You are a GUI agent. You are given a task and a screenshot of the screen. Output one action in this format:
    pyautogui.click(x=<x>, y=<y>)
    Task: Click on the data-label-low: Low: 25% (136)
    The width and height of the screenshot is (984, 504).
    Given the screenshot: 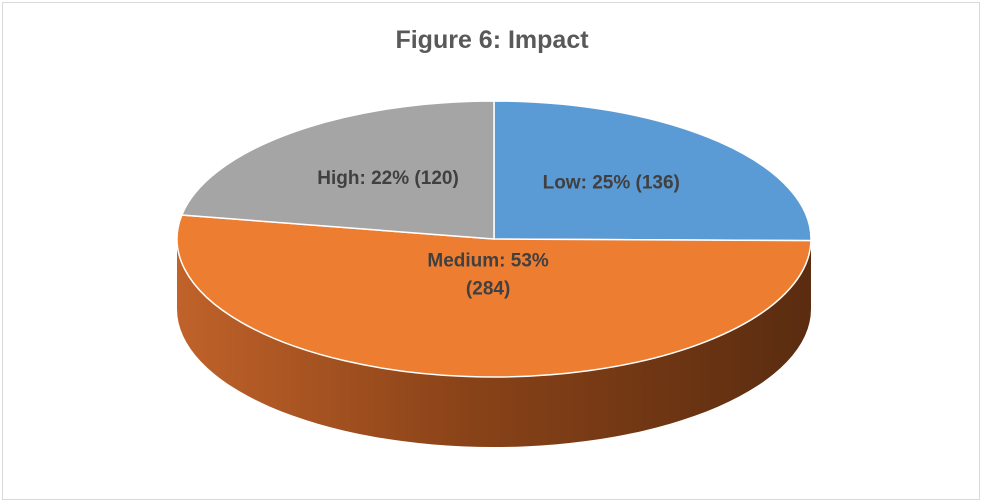 What is the action you would take?
    pyautogui.click(x=611, y=183)
    